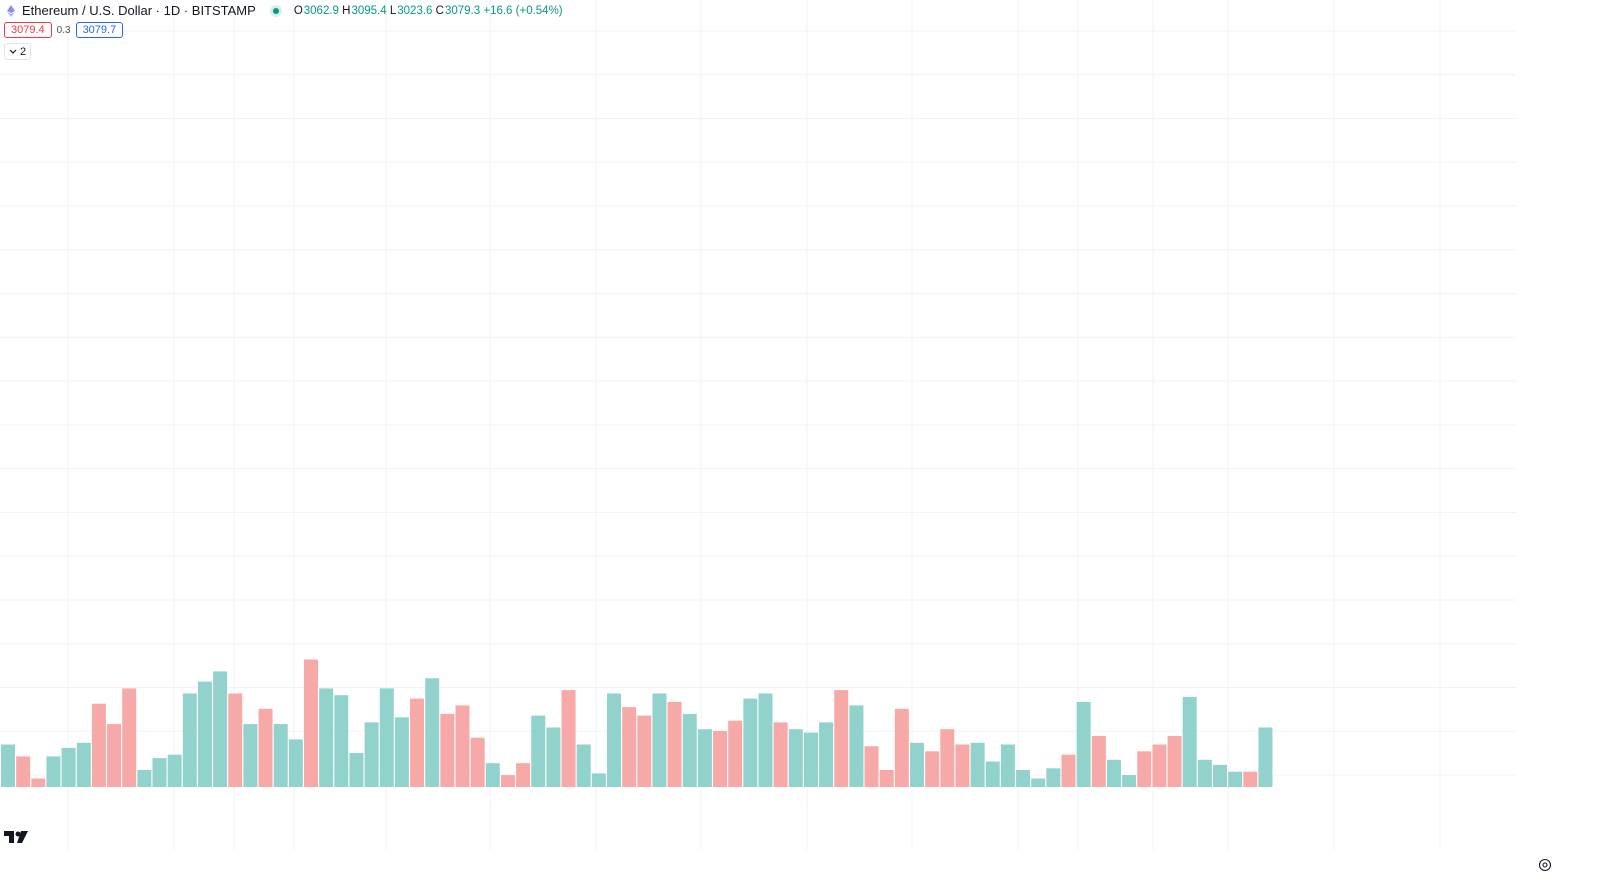  Describe the element at coordinates (17, 837) in the screenshot. I see `tradingview-logo-icon` at that location.